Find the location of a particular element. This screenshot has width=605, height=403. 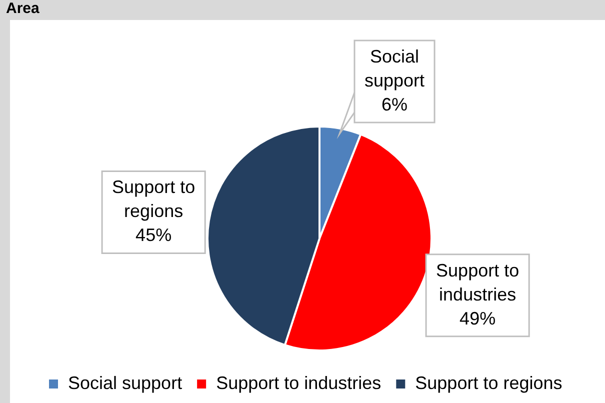

slice-label: Social support is located at coordinates (394, 68).